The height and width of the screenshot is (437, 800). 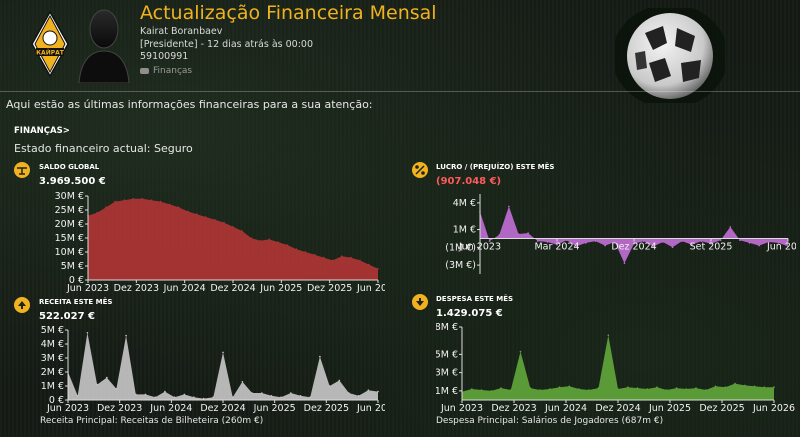 What do you see at coordinates (87, 288) in the screenshot?
I see `balance-x-tick-label: Jun 2023` at bounding box center [87, 288].